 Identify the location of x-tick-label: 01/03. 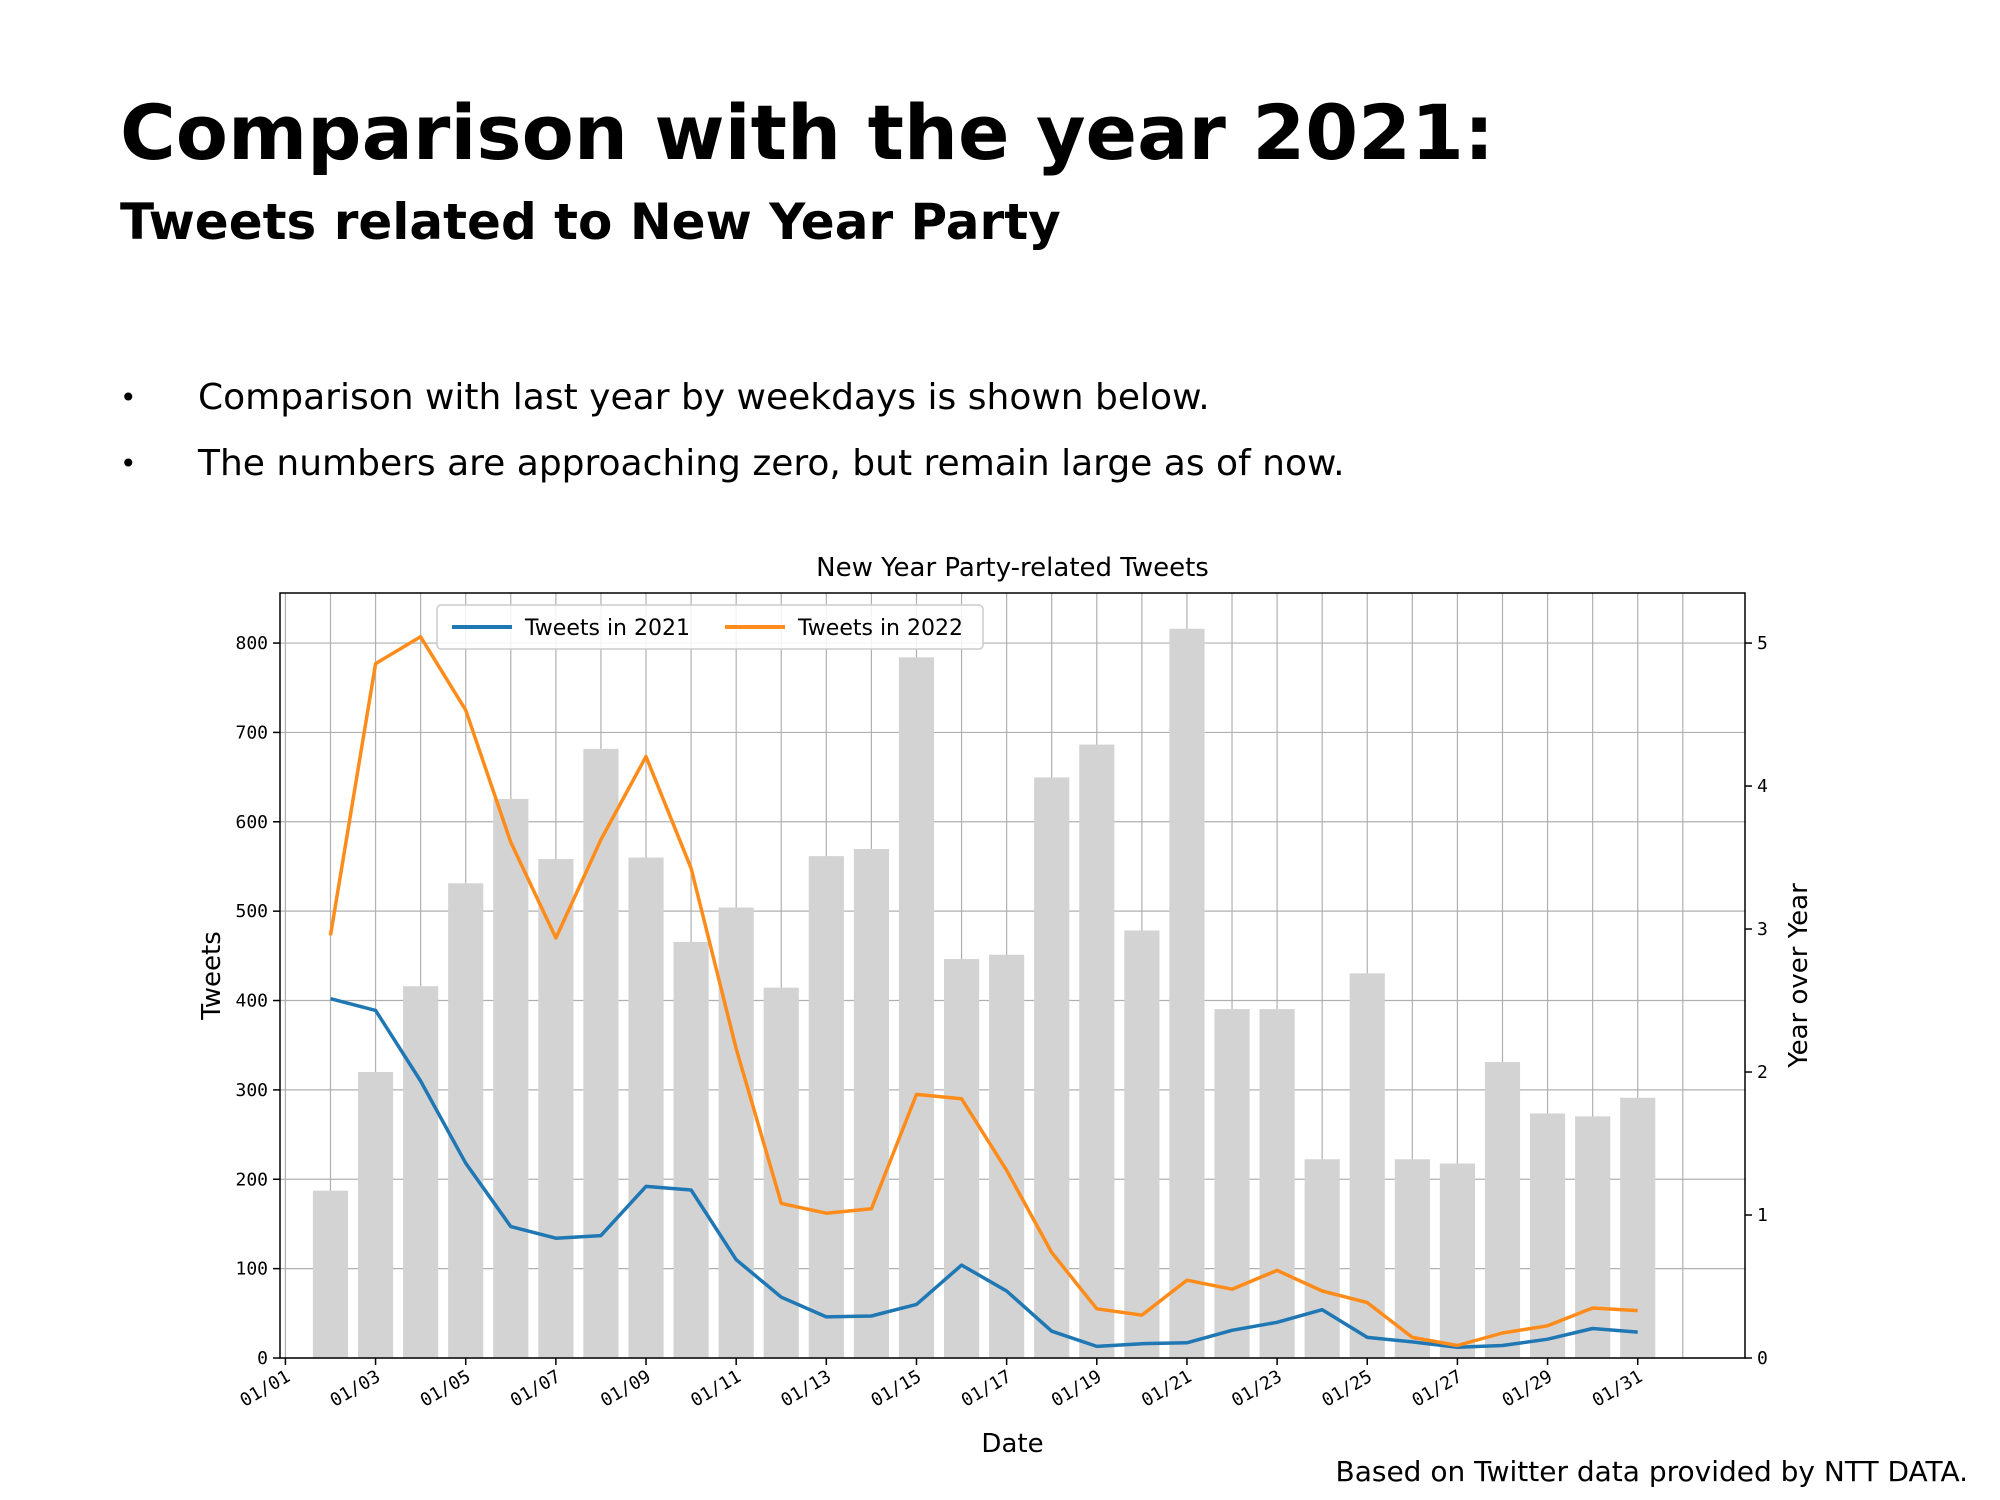
(355, 1388).